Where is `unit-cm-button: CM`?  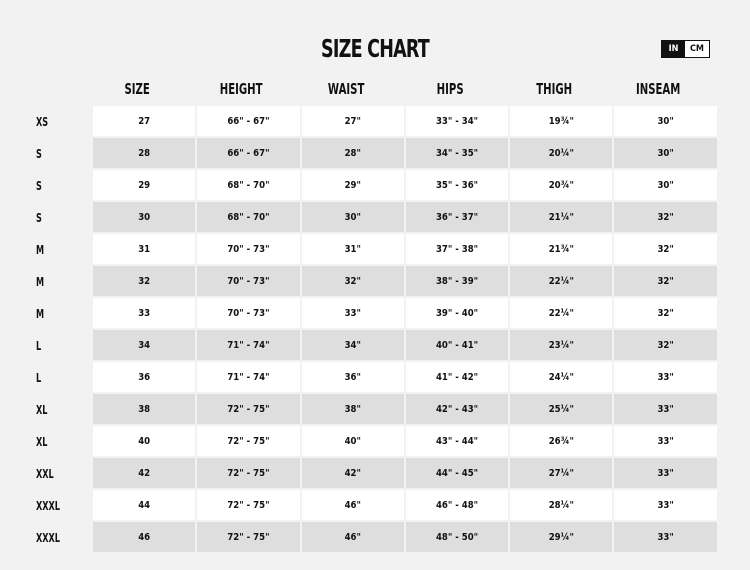 unit-cm-button: CM is located at coordinates (697, 49).